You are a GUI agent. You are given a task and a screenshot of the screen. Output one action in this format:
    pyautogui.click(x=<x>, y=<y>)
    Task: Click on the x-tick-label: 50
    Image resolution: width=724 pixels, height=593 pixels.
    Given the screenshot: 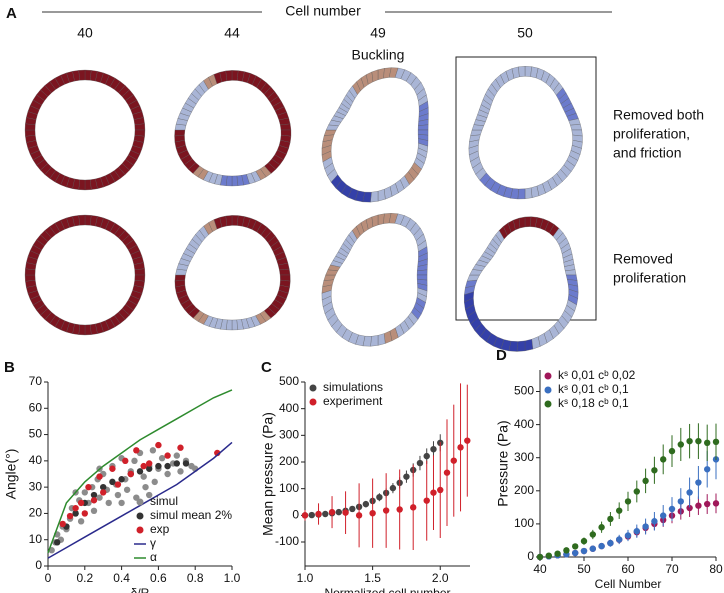 What is the action you would take?
    pyautogui.click(x=584, y=569)
    